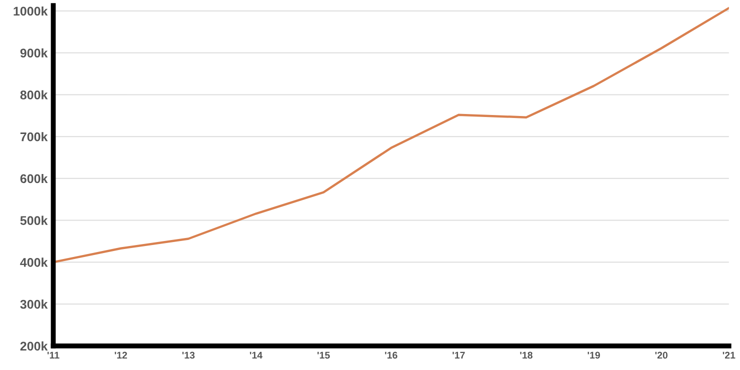 This screenshot has height=370, width=740. Describe the element at coordinates (31, 11) in the screenshot. I see `y-tick-label: 1000k` at that location.